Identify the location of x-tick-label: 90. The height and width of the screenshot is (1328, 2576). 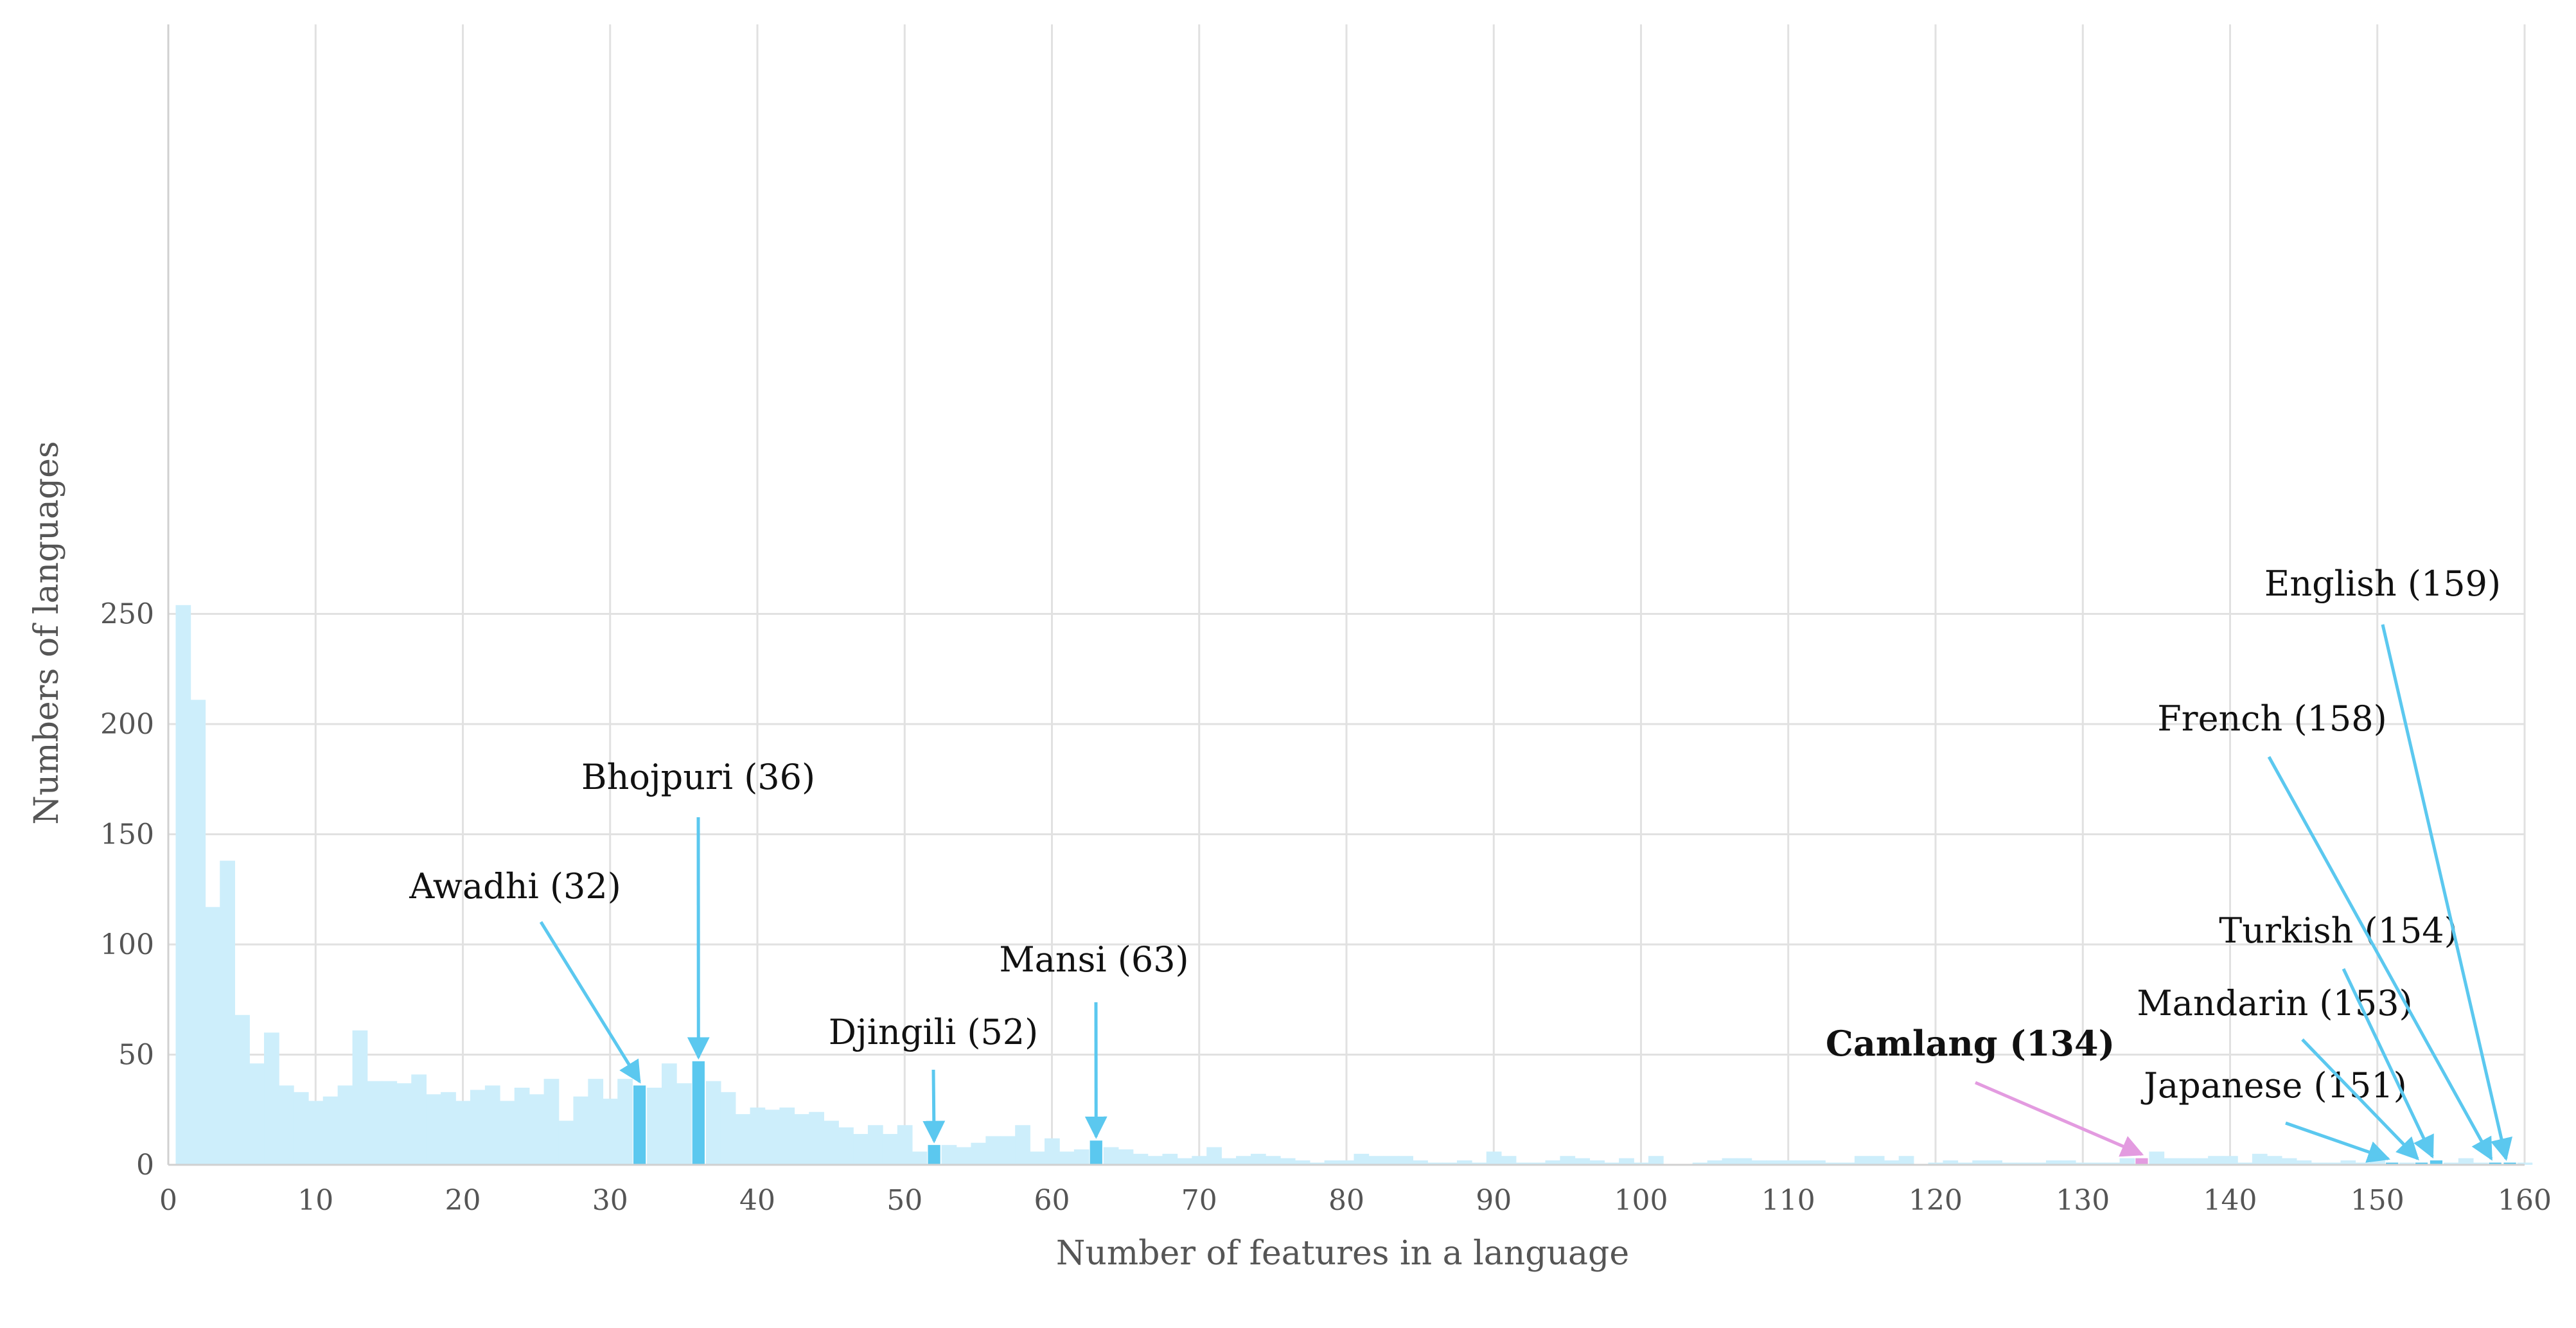
(1494, 1200).